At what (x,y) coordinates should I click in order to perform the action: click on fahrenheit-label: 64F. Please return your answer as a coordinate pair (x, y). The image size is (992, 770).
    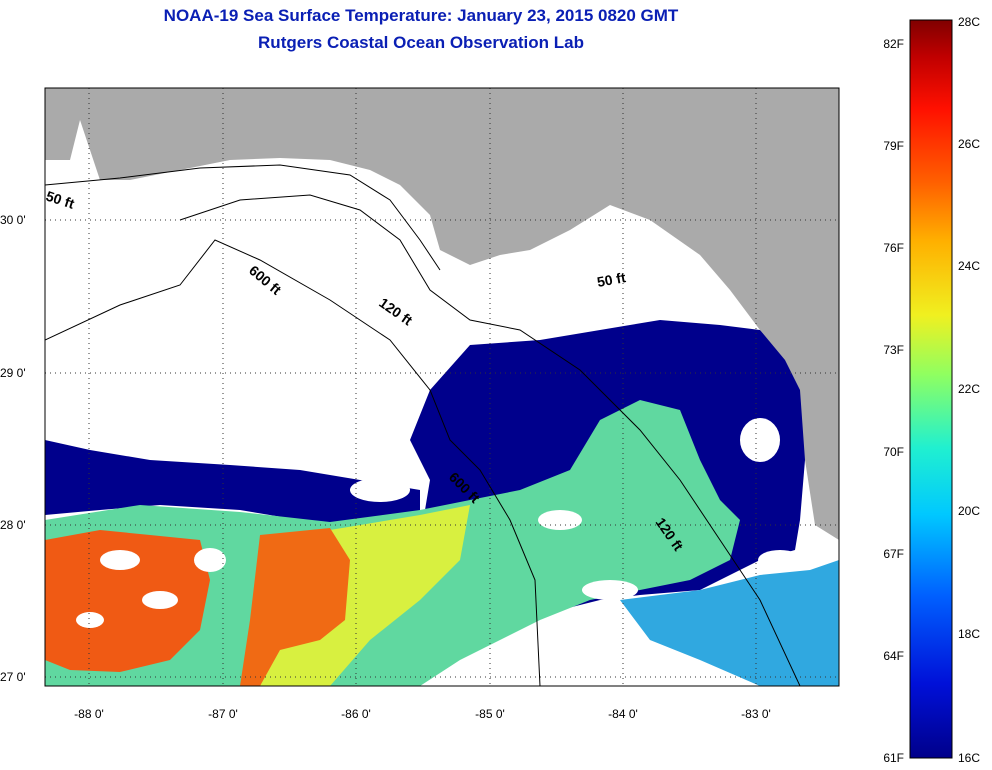
    Looking at the image, I should click on (893, 656).